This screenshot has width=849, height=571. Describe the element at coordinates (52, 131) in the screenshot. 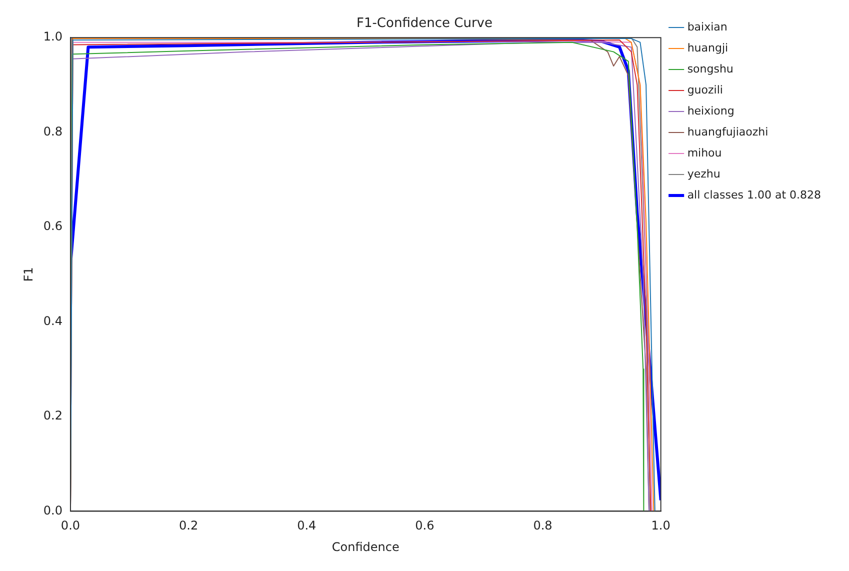

I see `y-tick-label: 0.8` at that location.